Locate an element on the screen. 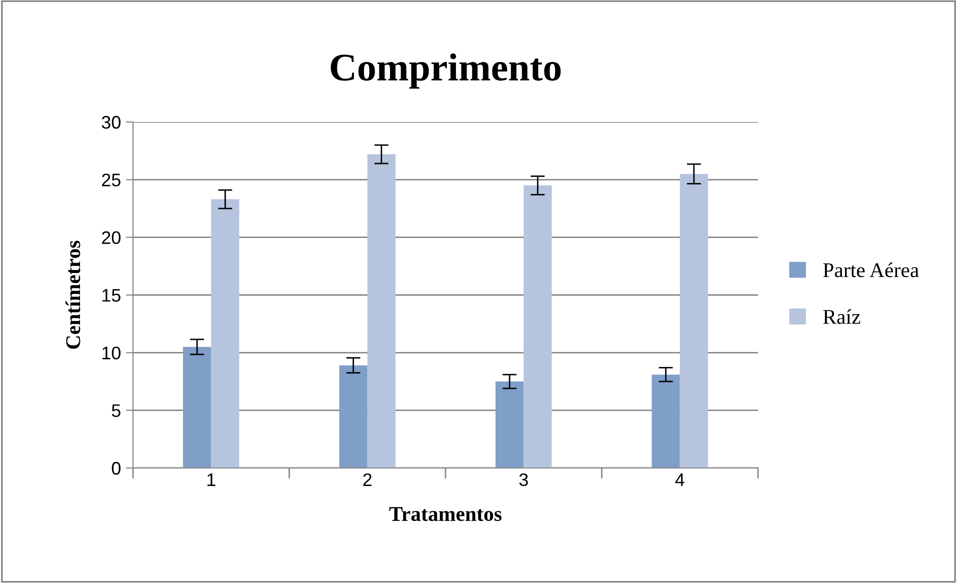 This screenshot has width=957, height=583. x-tick-label: 2 is located at coordinates (367, 479).